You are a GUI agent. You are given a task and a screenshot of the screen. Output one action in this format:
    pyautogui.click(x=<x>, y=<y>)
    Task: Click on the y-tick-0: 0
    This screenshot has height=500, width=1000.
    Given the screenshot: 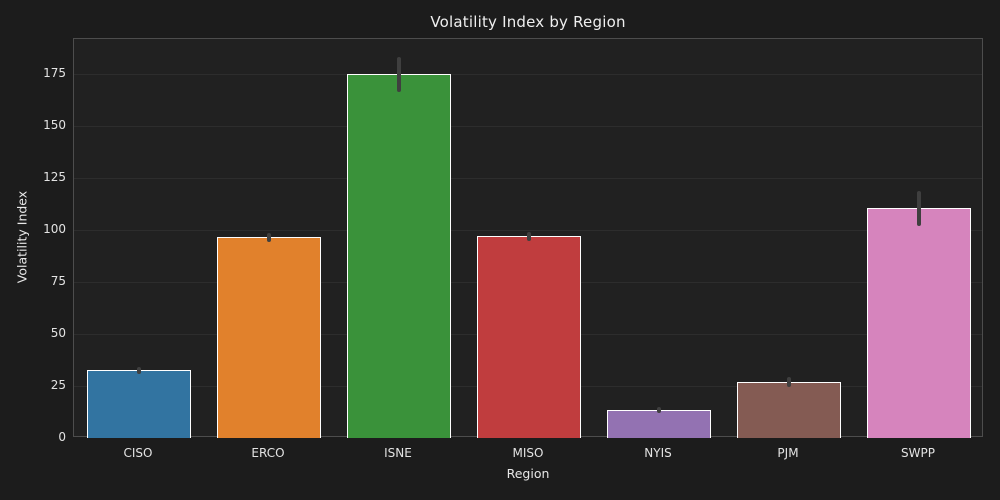 What is the action you would take?
    pyautogui.click(x=62, y=437)
    